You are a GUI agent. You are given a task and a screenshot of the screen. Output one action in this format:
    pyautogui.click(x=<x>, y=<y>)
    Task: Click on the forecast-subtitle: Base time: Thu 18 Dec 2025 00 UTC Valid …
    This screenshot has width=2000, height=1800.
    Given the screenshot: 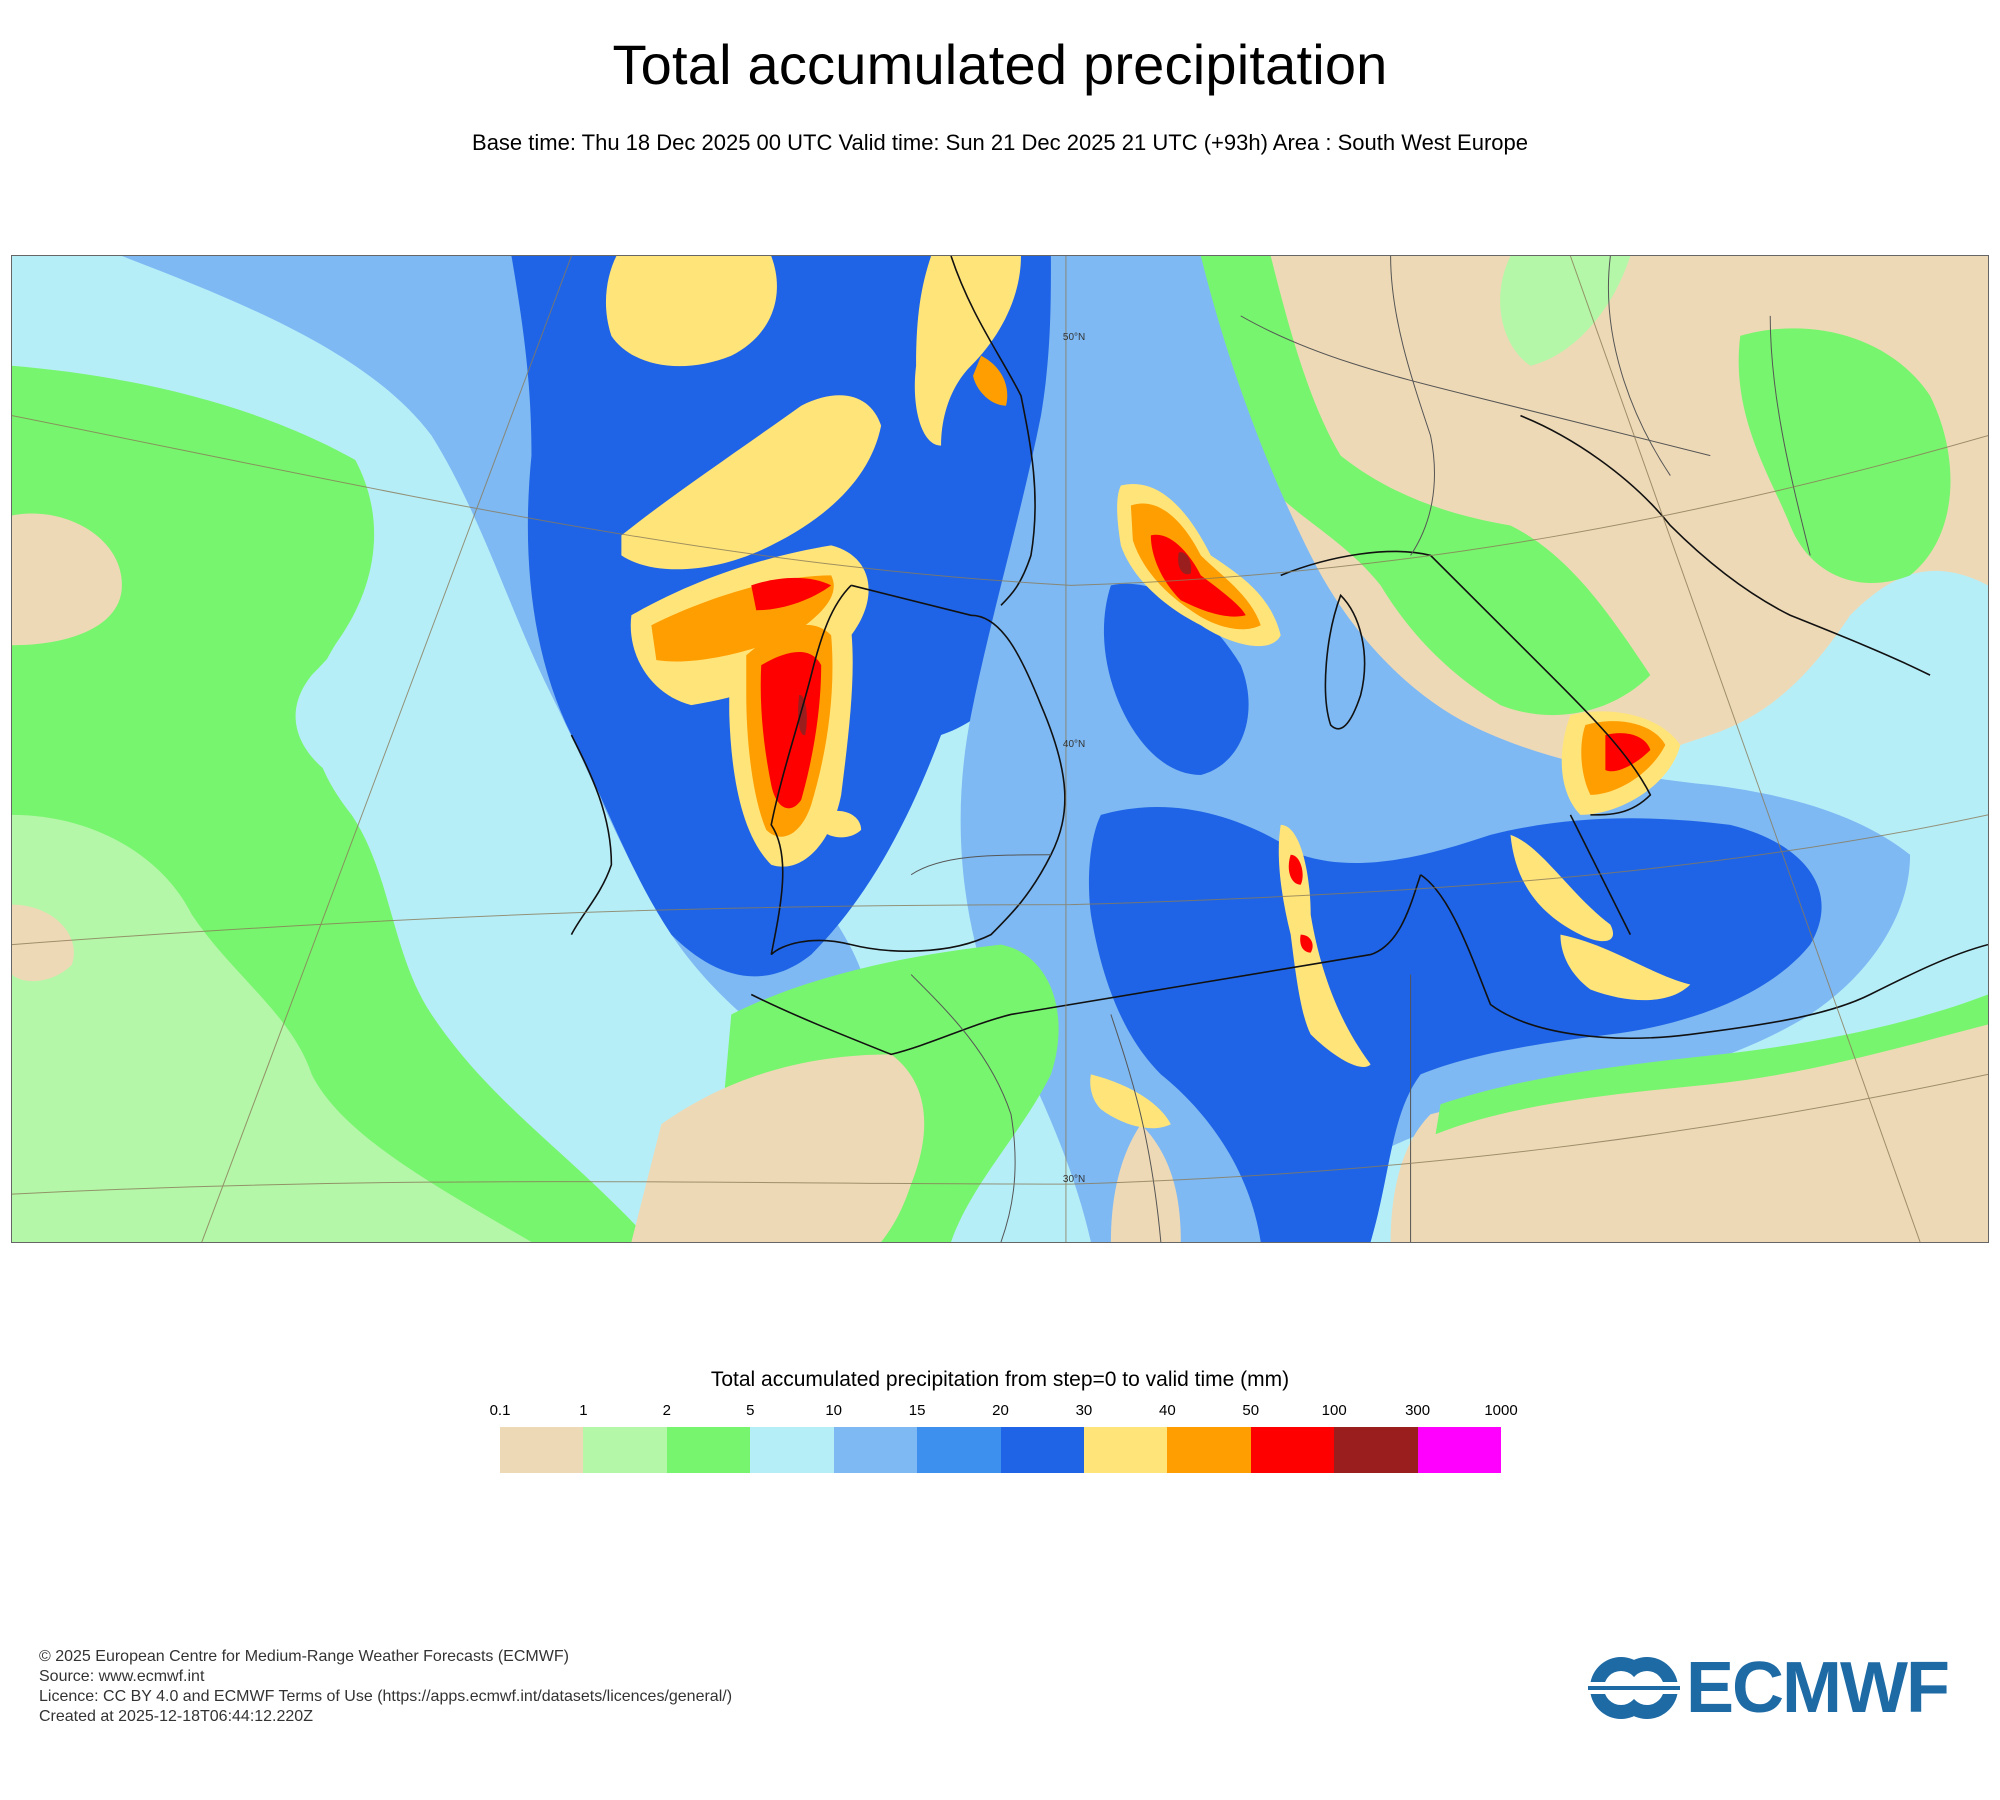 What is the action you would take?
    pyautogui.click(x=1000, y=142)
    